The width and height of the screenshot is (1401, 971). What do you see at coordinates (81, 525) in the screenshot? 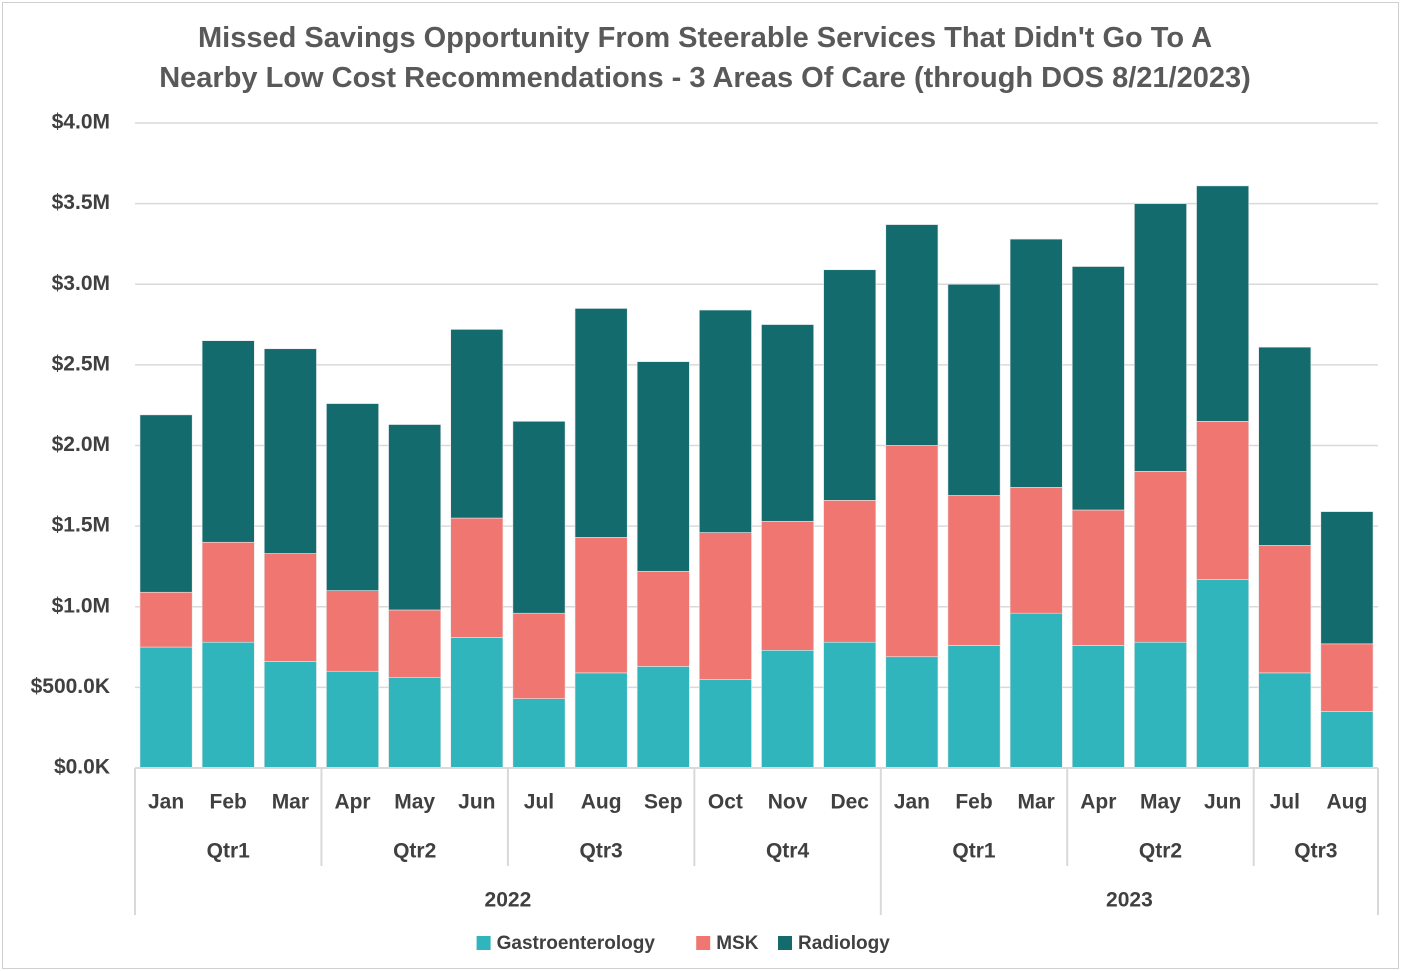
I see `y-tick-label: $1.5M` at bounding box center [81, 525].